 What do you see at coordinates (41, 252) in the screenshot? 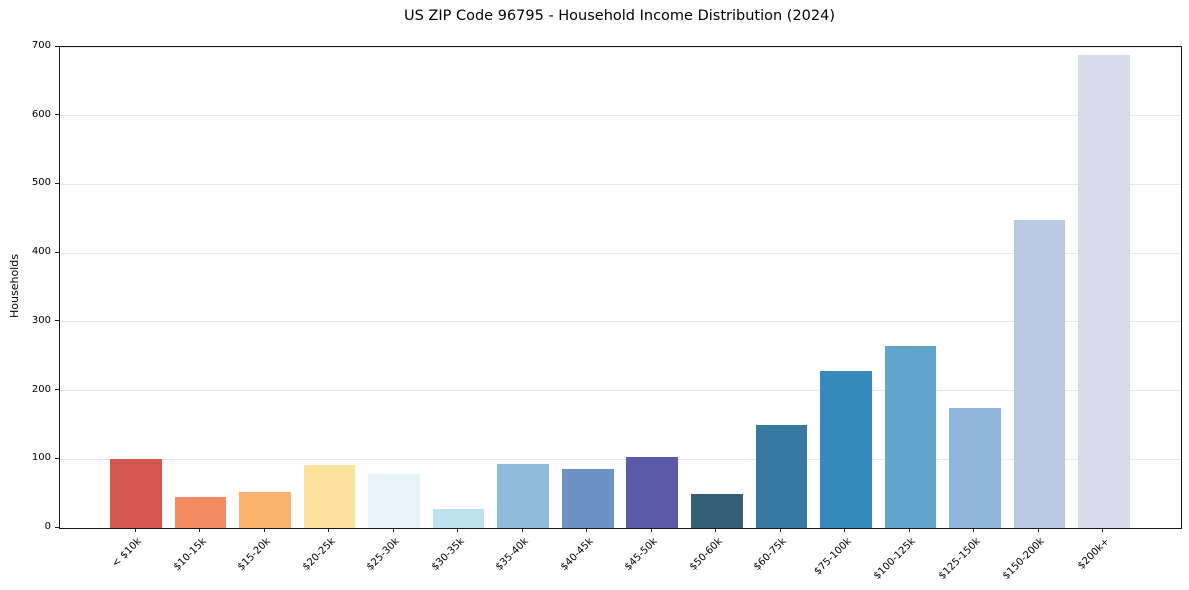
I see `y-tick-label: 400` at bounding box center [41, 252].